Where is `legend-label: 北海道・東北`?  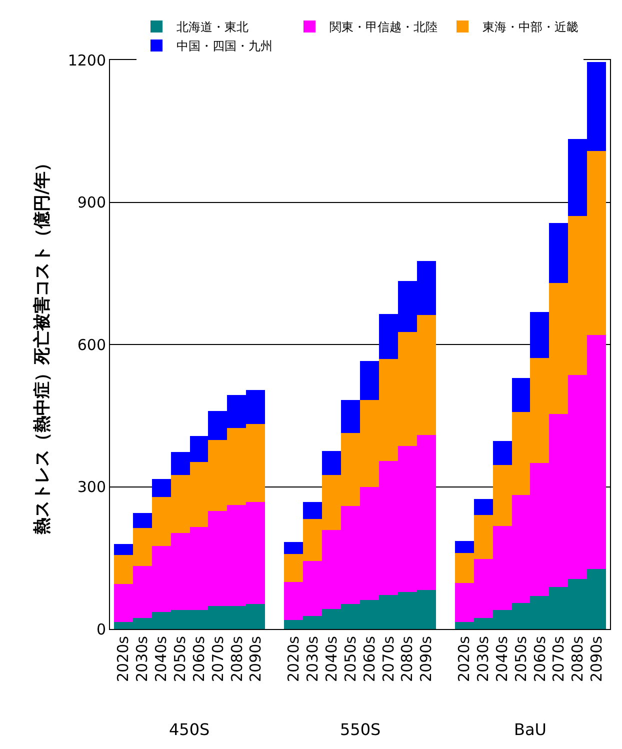 legend-label: 北海道・東北 is located at coordinates (212, 27).